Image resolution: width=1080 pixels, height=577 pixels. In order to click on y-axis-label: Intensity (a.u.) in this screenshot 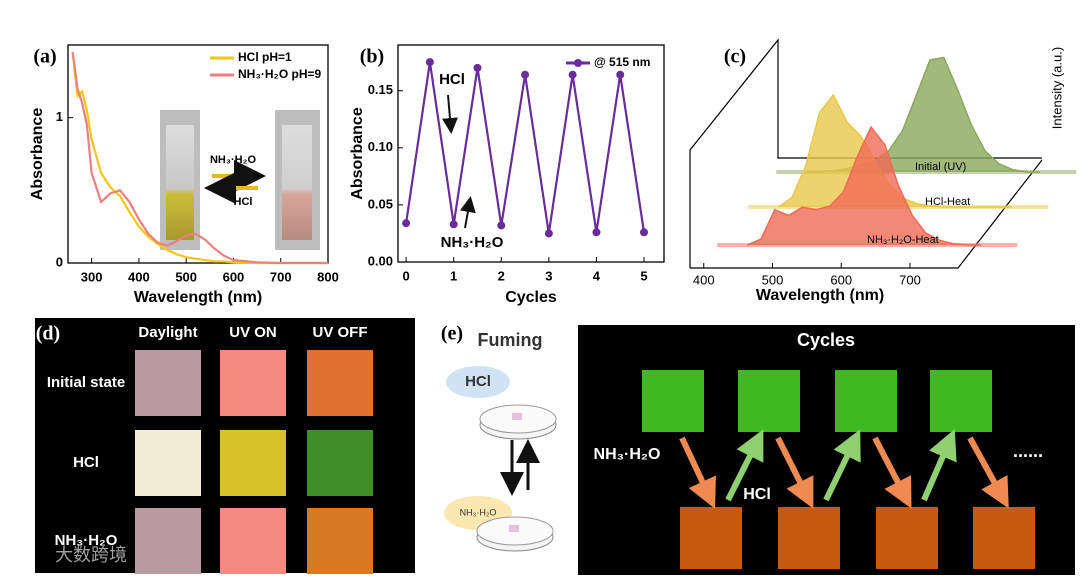, I will do `click(1056, 88)`.